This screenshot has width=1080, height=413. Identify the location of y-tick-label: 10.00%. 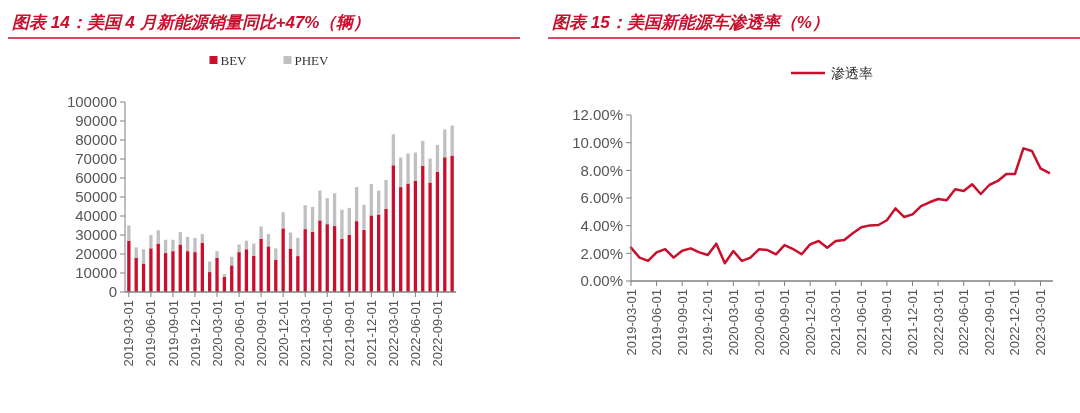
(597, 142).